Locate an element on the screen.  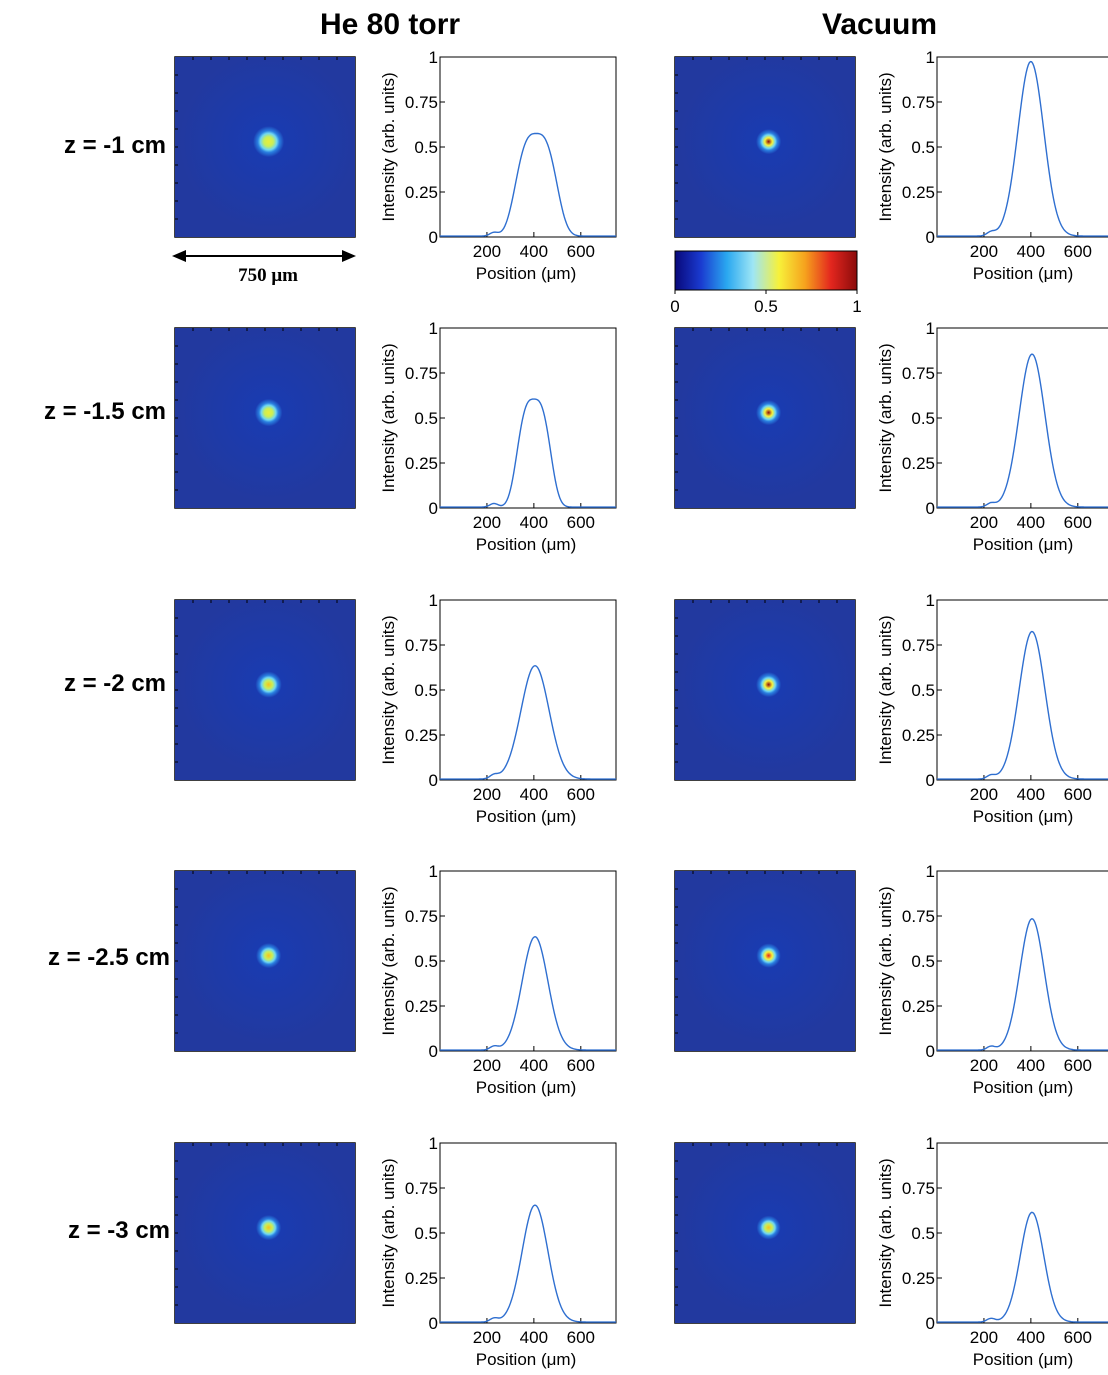
row-label: z = -1.5 cm is located at coordinates (104, 411).